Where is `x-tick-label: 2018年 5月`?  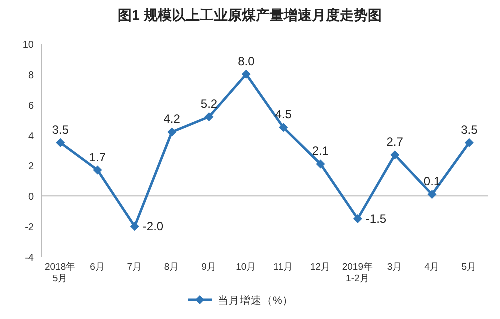
x-tick-label: 2018年 5月 is located at coordinates (60, 272).